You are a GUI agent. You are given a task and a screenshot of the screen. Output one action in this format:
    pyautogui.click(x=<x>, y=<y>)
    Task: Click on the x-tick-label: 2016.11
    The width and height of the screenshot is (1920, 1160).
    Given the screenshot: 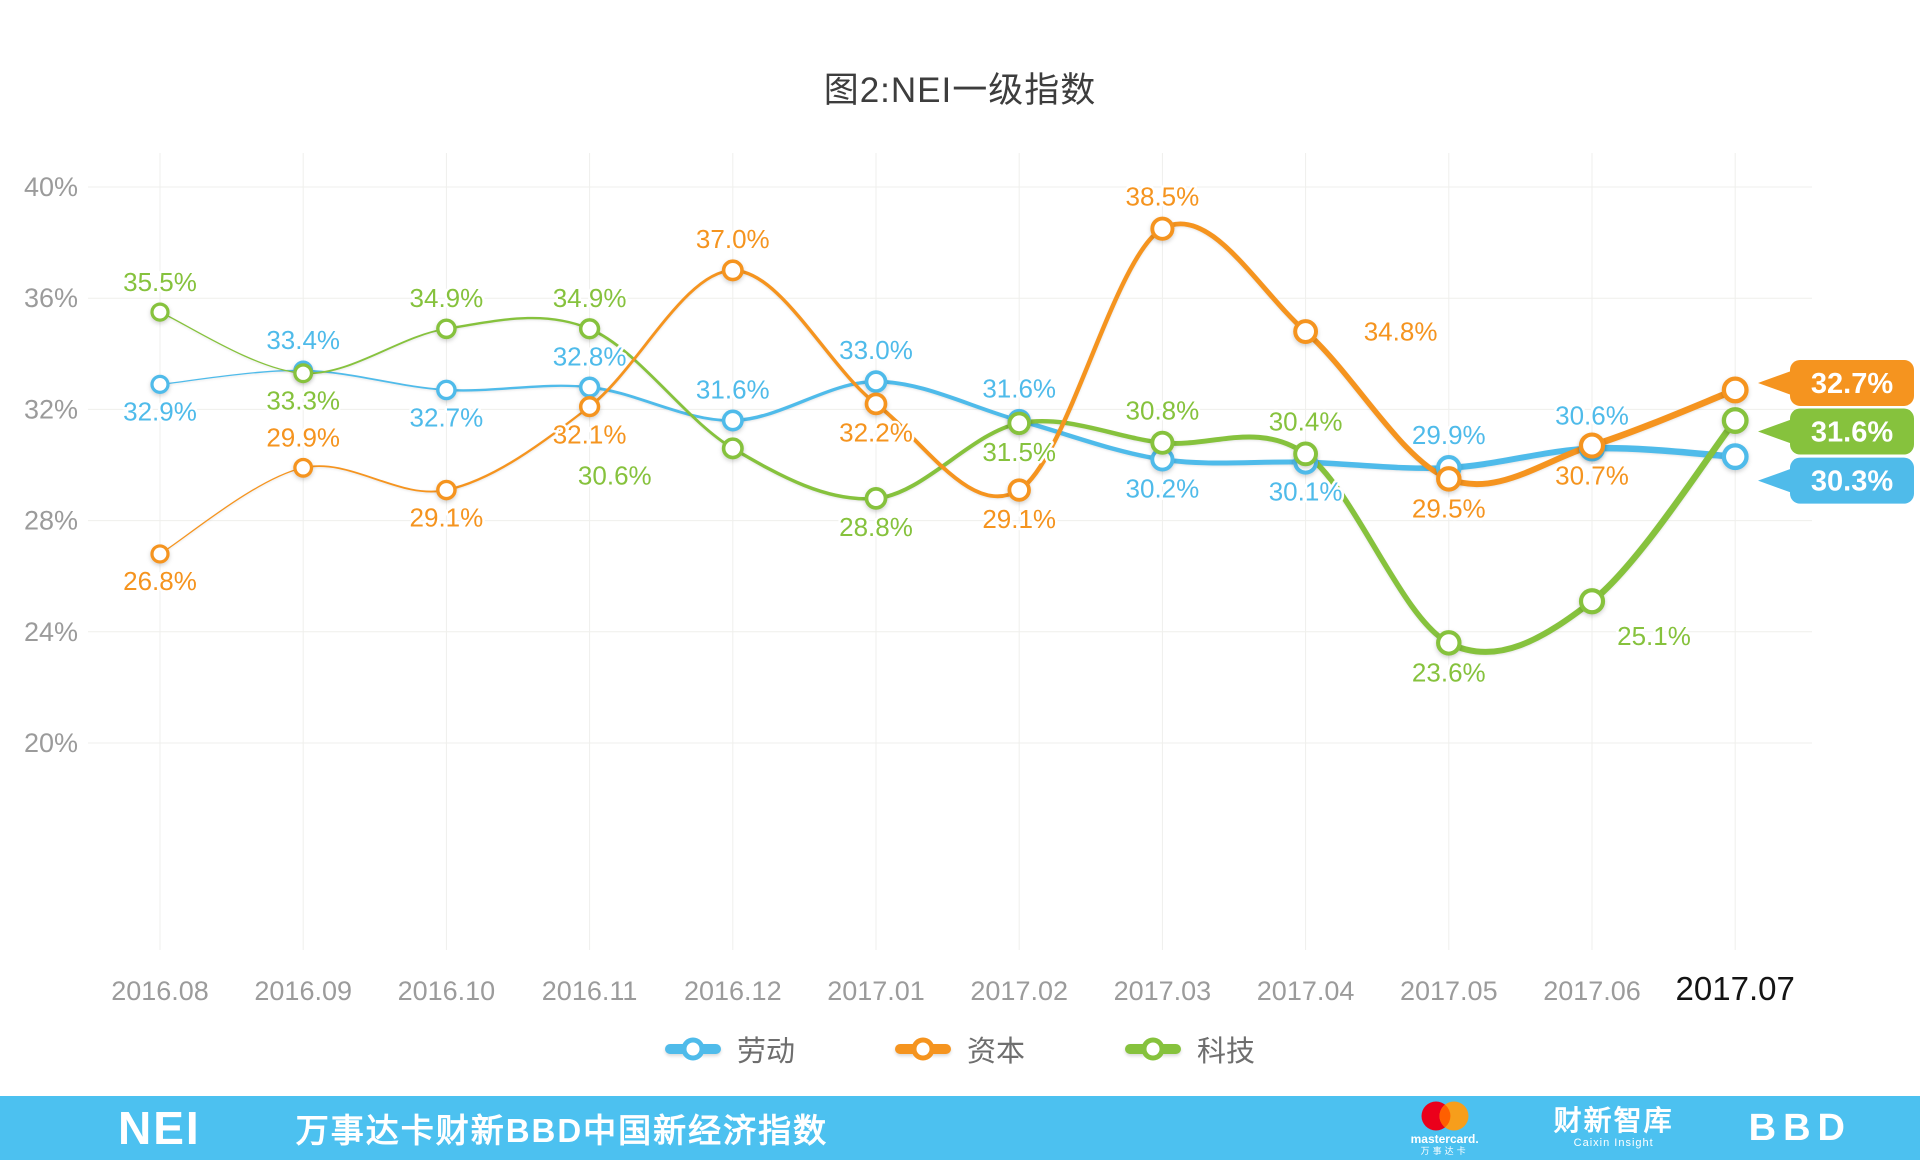 What is the action you would take?
    pyautogui.click(x=590, y=991)
    